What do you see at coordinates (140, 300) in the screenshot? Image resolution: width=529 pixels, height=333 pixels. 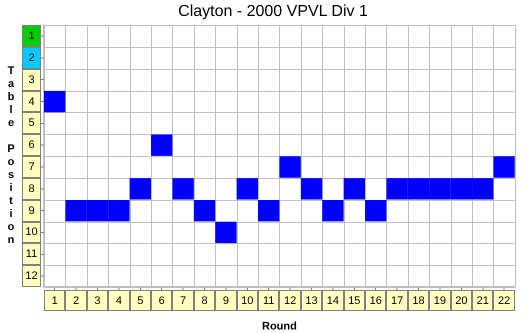 I see `x-tick-label: 5` at bounding box center [140, 300].